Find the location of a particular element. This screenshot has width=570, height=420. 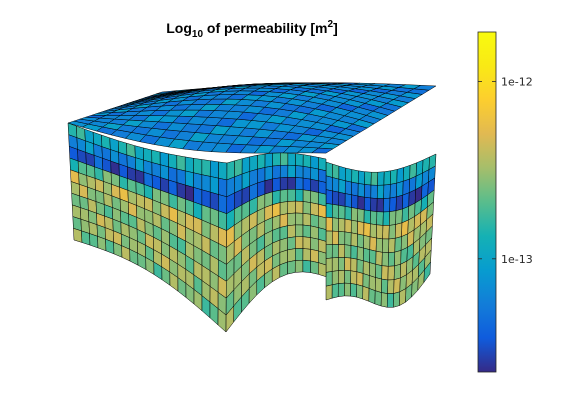

colorbar-gradient is located at coordinates (487, 202).